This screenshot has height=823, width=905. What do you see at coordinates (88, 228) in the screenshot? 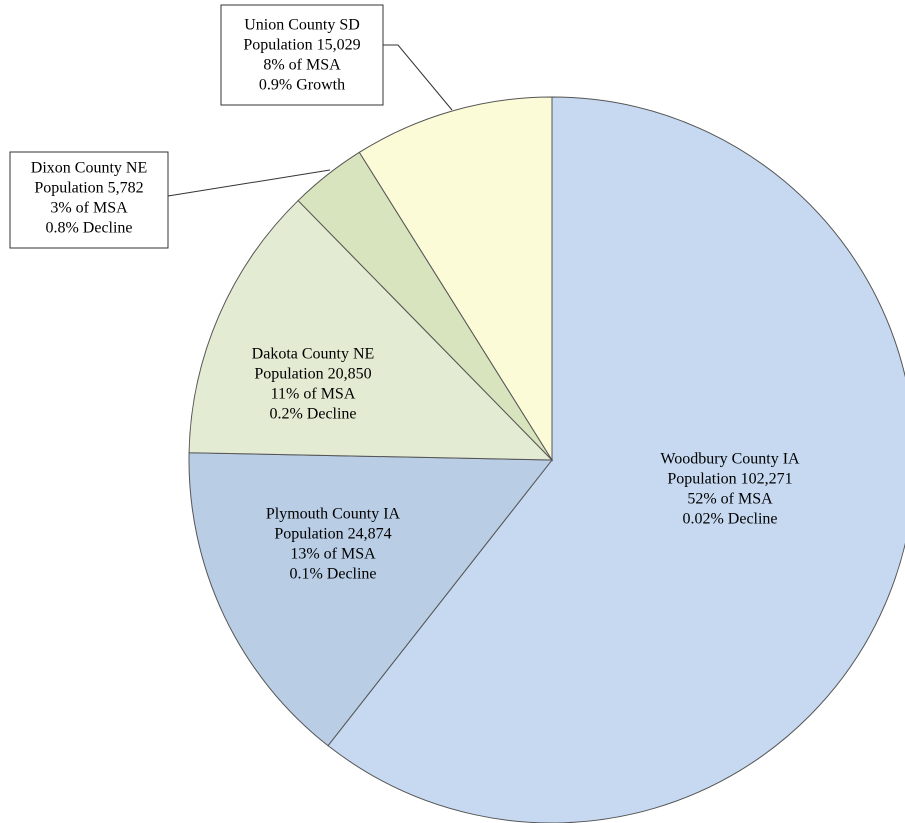
I see `slice-growth: 0.8% Decline` at bounding box center [88, 228].